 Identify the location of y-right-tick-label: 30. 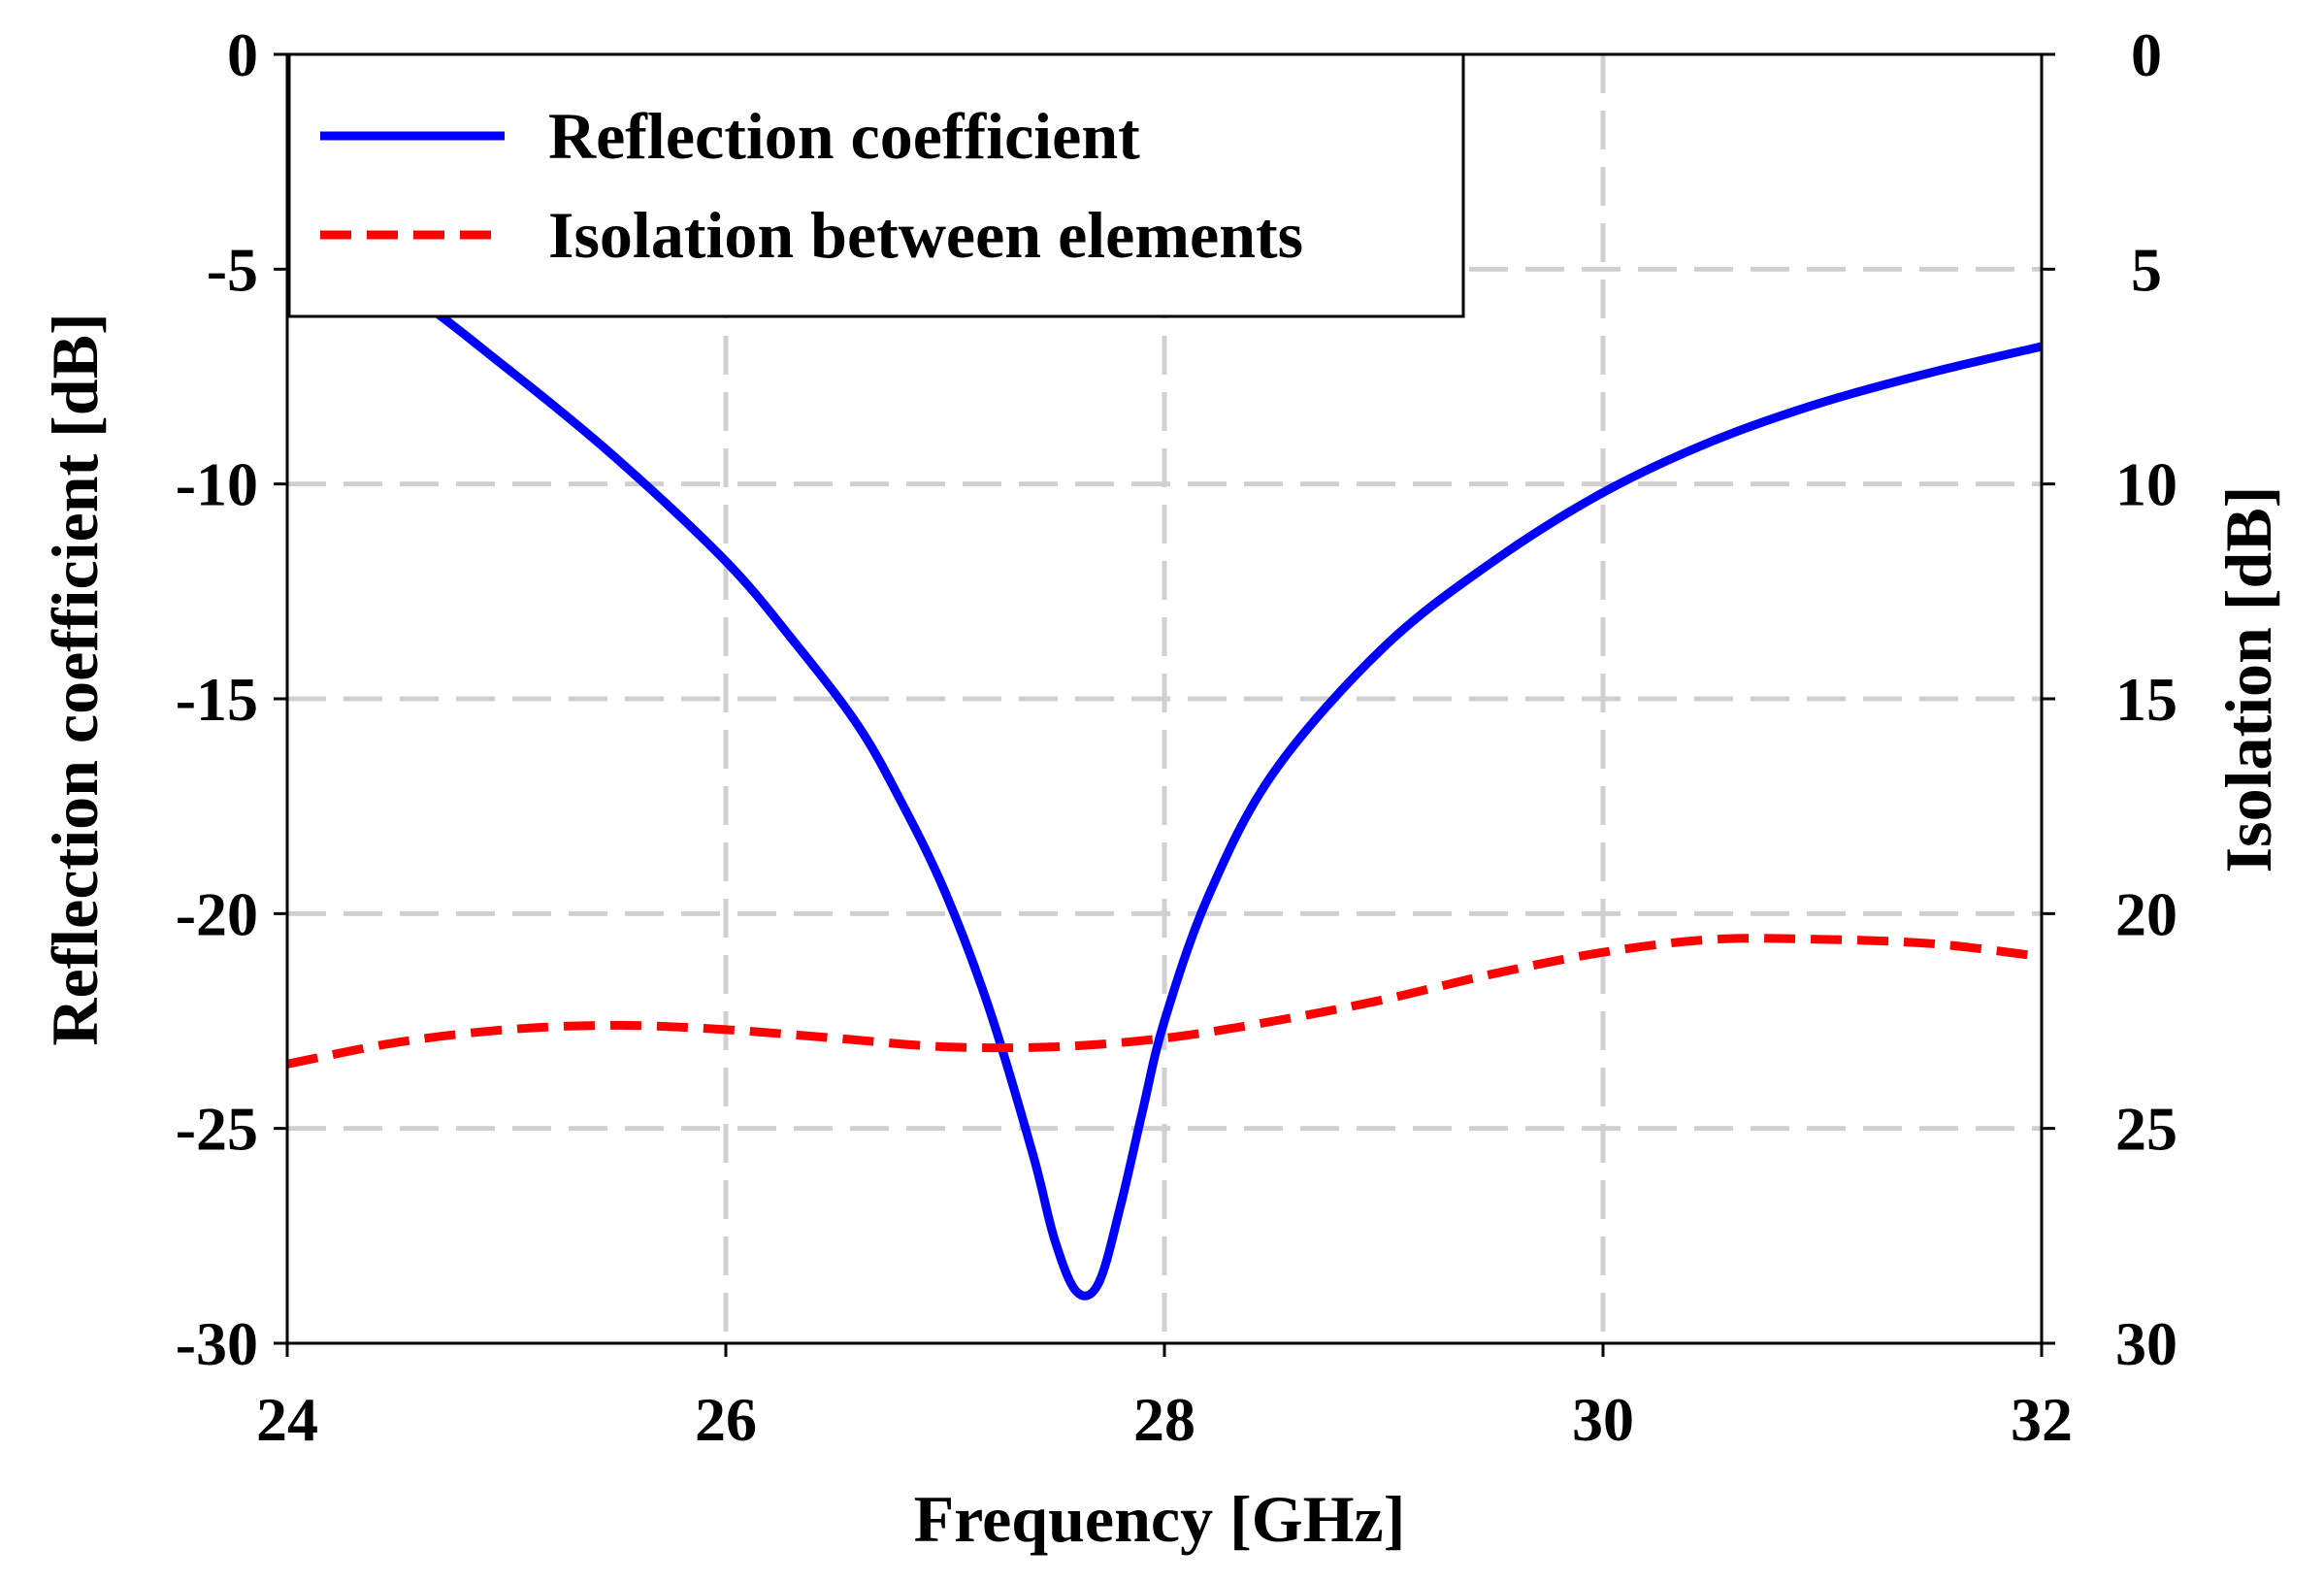
(2146, 1343).